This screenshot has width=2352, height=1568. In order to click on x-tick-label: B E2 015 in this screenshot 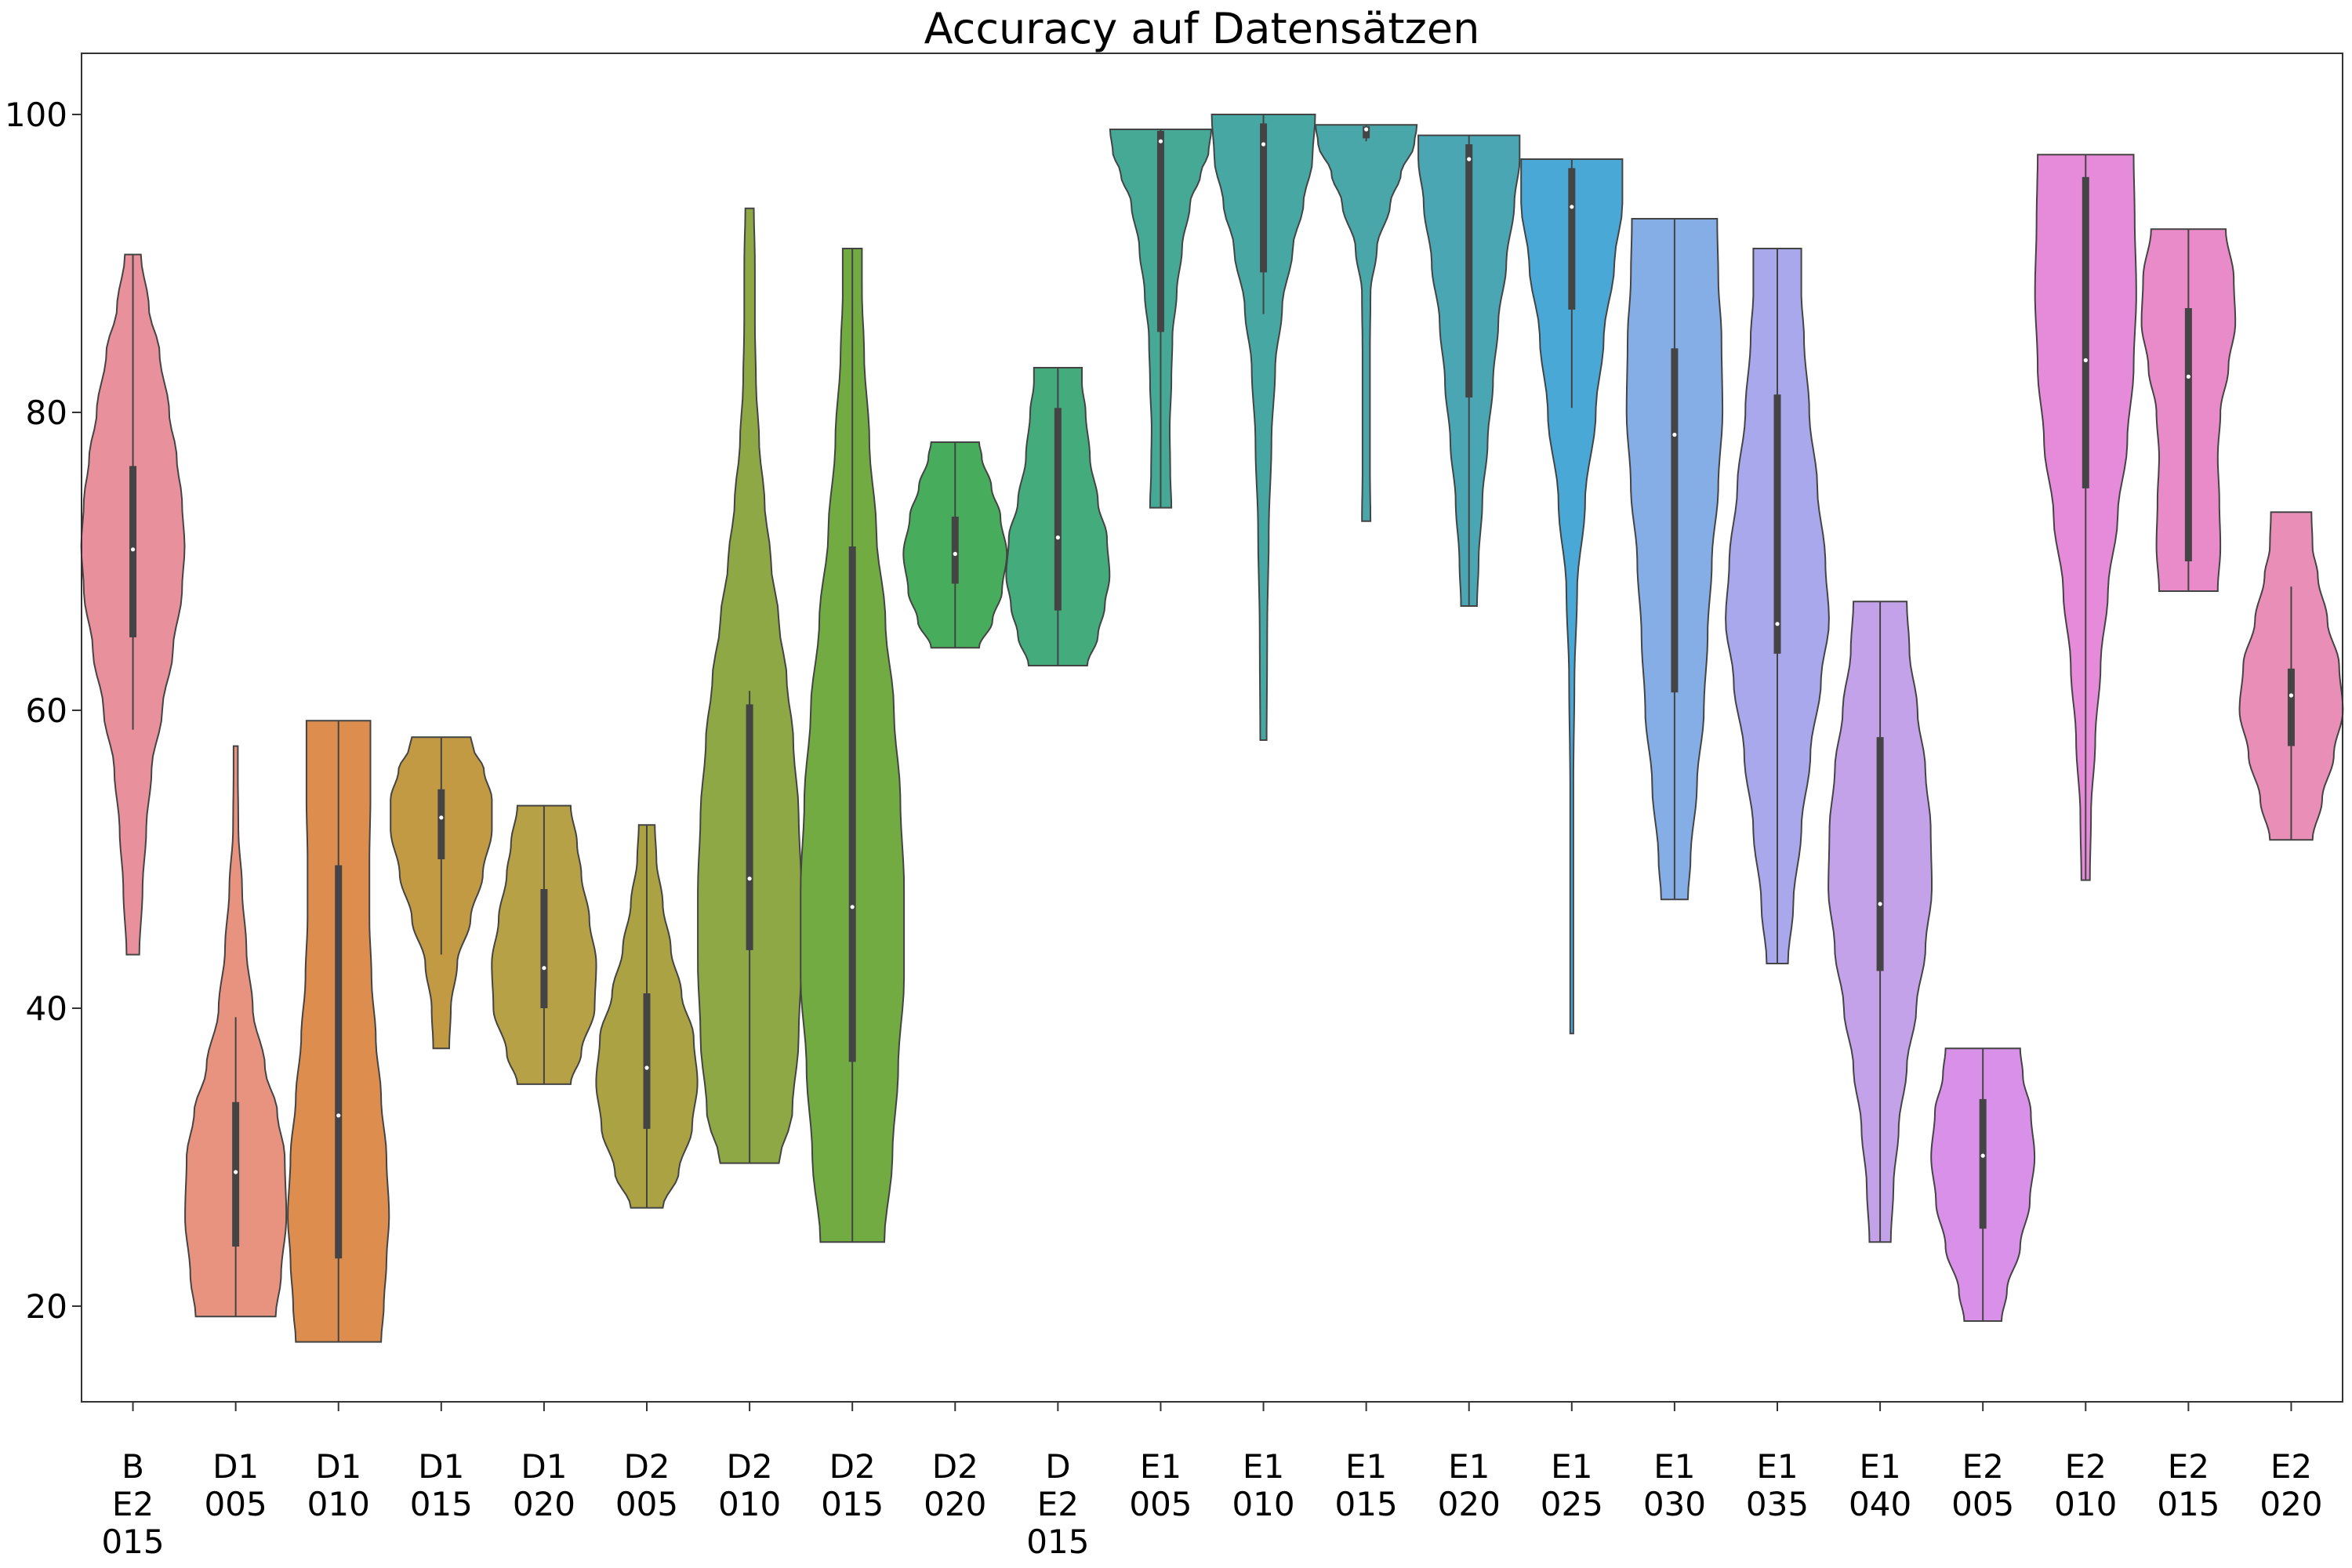, I will do `click(132, 1504)`.